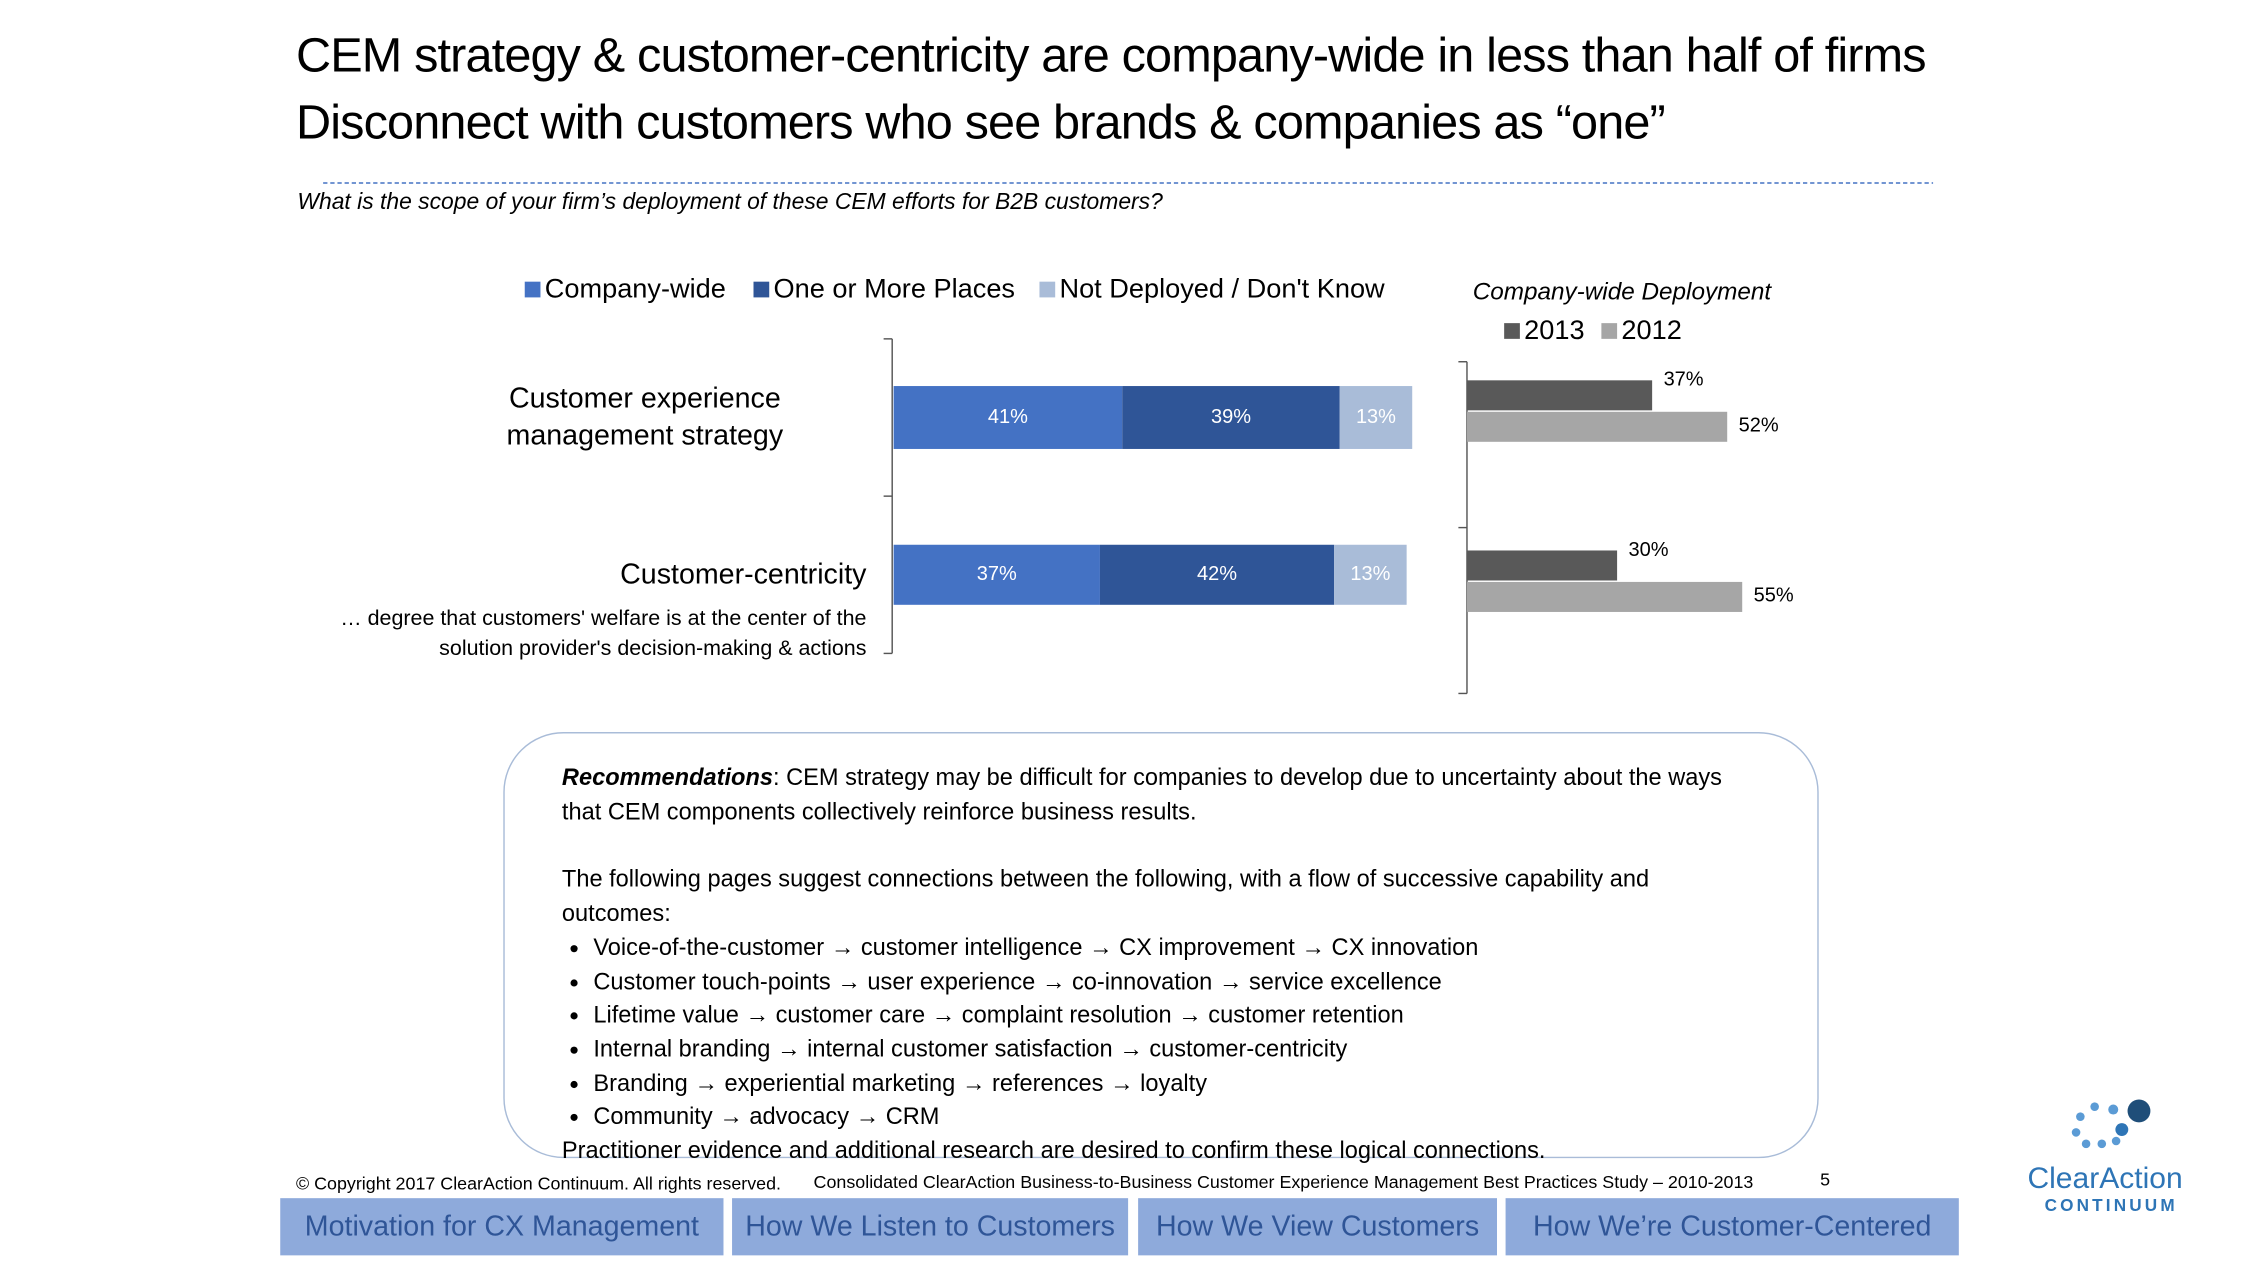 The width and height of the screenshot is (2242, 1263). Describe the element at coordinates (1554, 329) in the screenshot. I see `legend-label: 2013` at that location.